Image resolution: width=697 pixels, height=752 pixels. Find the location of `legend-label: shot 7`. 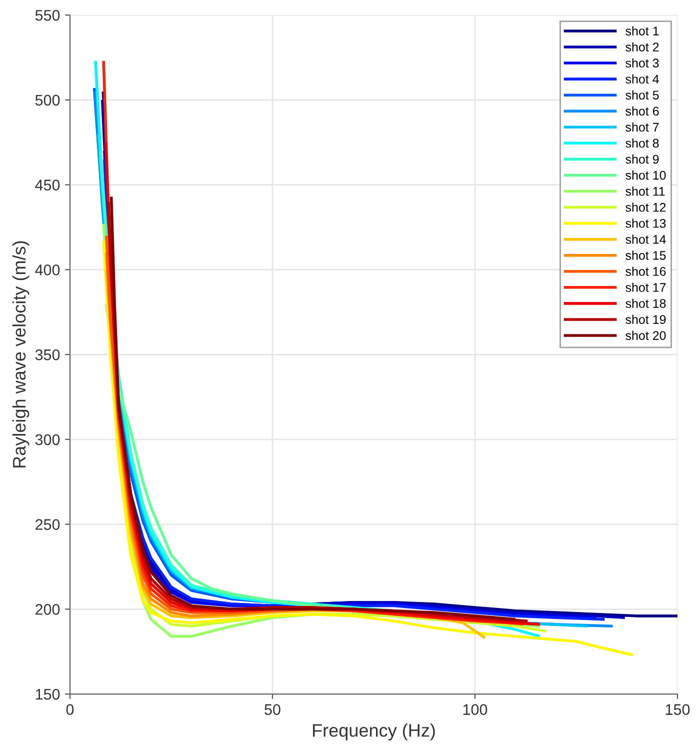

legend-label: shot 7 is located at coordinates (642, 127).